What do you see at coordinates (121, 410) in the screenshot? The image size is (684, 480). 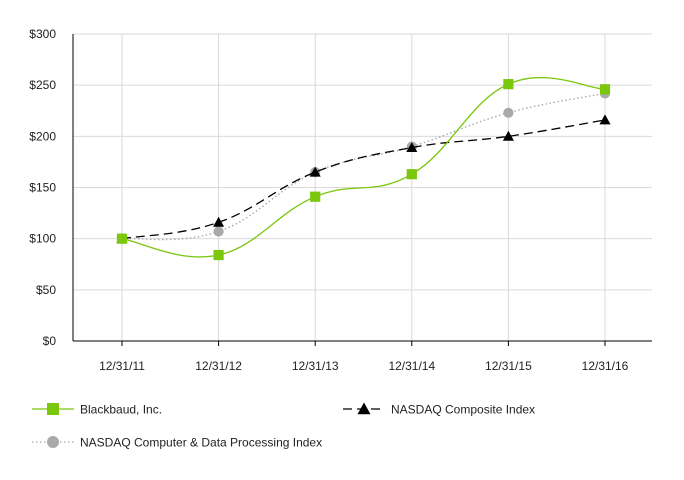 I see `legend-label: Blackbaud, Inc.` at bounding box center [121, 410].